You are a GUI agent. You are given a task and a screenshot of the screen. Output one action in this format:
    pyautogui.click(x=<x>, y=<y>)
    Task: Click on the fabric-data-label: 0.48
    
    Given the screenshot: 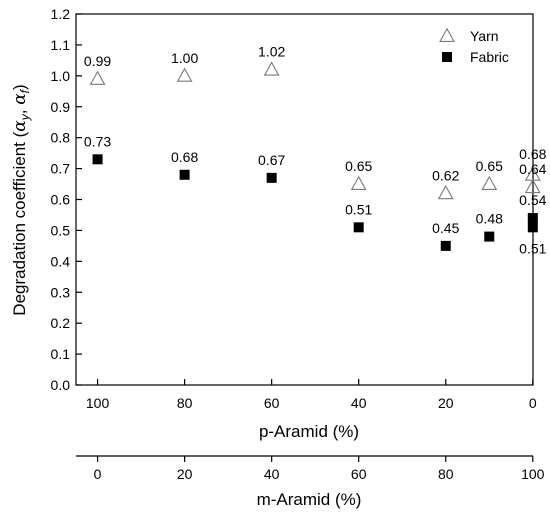 What is the action you would take?
    pyautogui.click(x=489, y=219)
    